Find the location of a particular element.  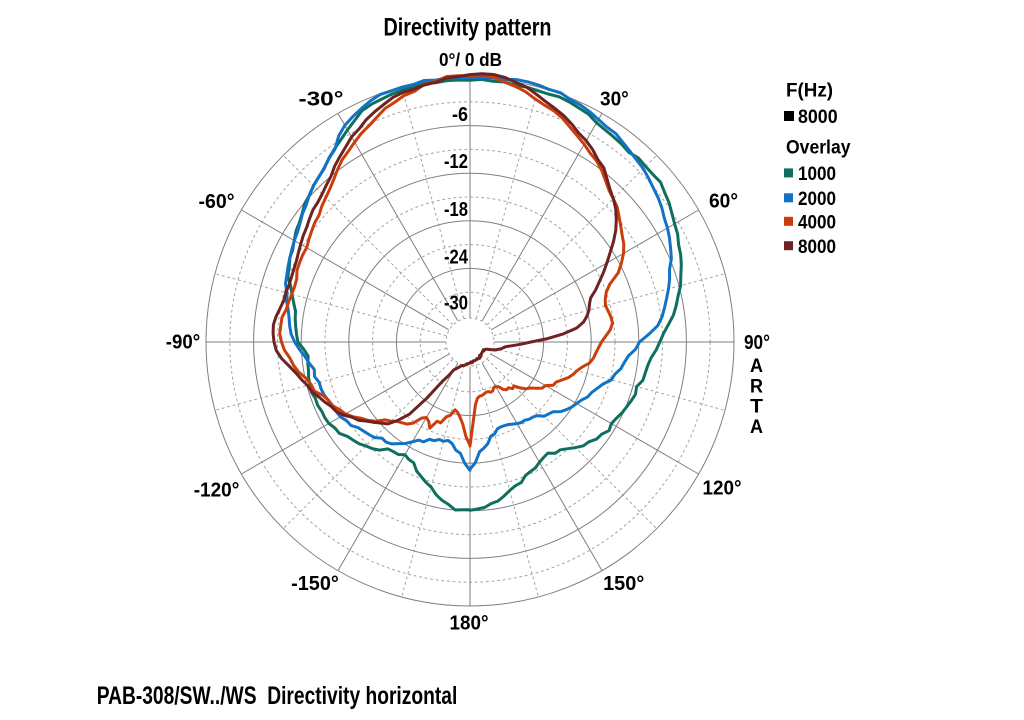

svg-text: T is located at coordinates (756, 406).